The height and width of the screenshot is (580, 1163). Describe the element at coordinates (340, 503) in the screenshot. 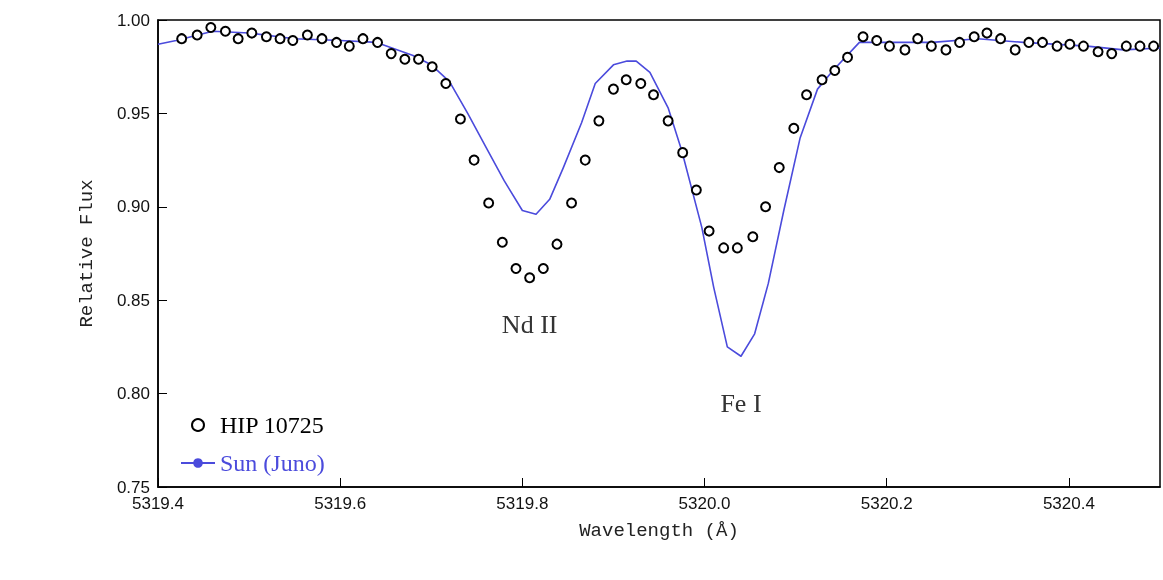

I see `x-tick-label: 5319.6` at that location.